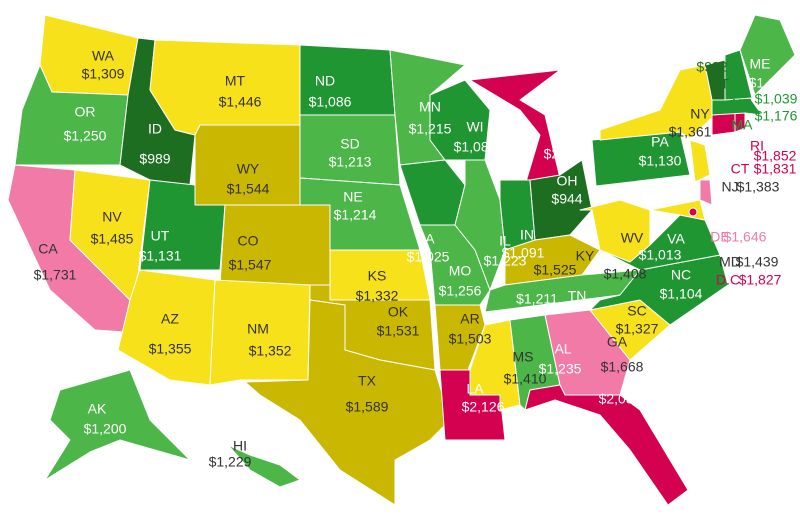 This screenshot has width=800, height=528. I want to click on state-value: $1,104, so click(681, 294).